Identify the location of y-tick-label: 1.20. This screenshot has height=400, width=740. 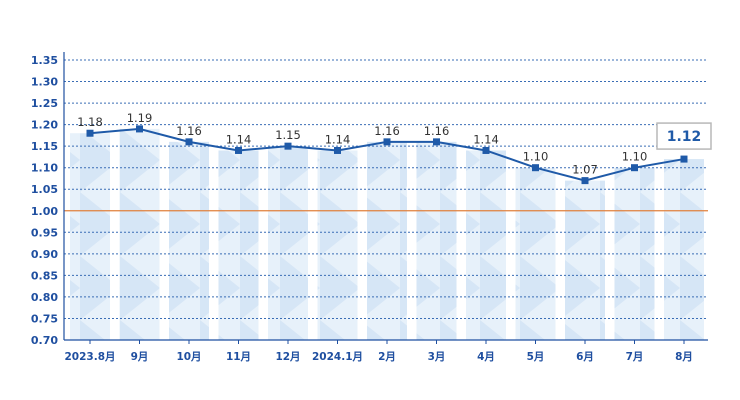
(44, 125).